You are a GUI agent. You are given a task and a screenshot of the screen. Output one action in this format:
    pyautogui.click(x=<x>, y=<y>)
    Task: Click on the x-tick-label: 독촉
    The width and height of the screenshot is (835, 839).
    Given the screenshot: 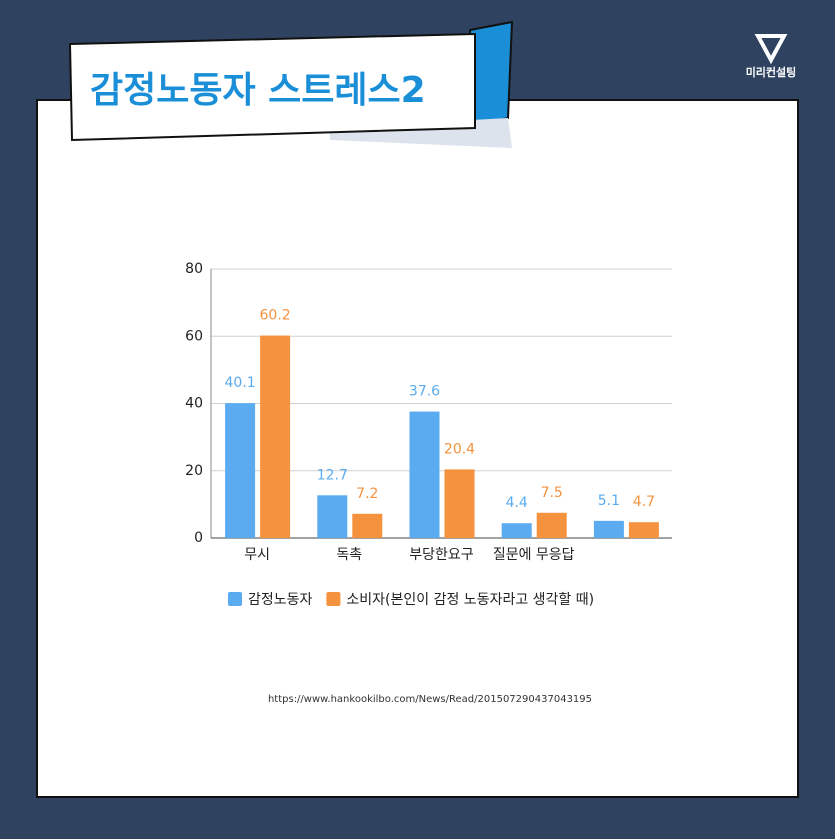 What is the action you would take?
    pyautogui.click(x=349, y=555)
    